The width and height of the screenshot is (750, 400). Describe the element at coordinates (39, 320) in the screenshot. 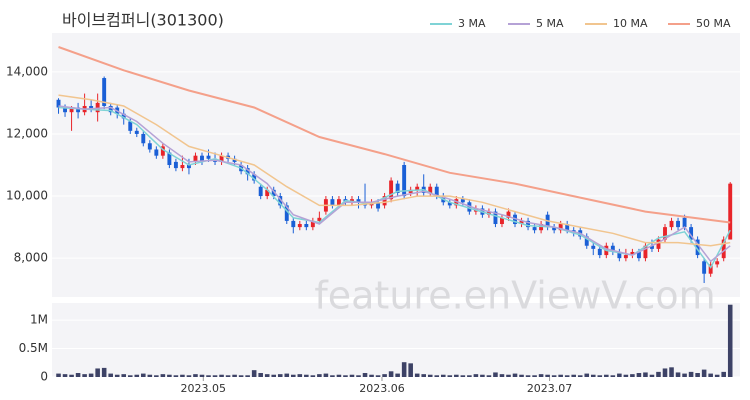

I see `y-tick-label: 1M` at that location.